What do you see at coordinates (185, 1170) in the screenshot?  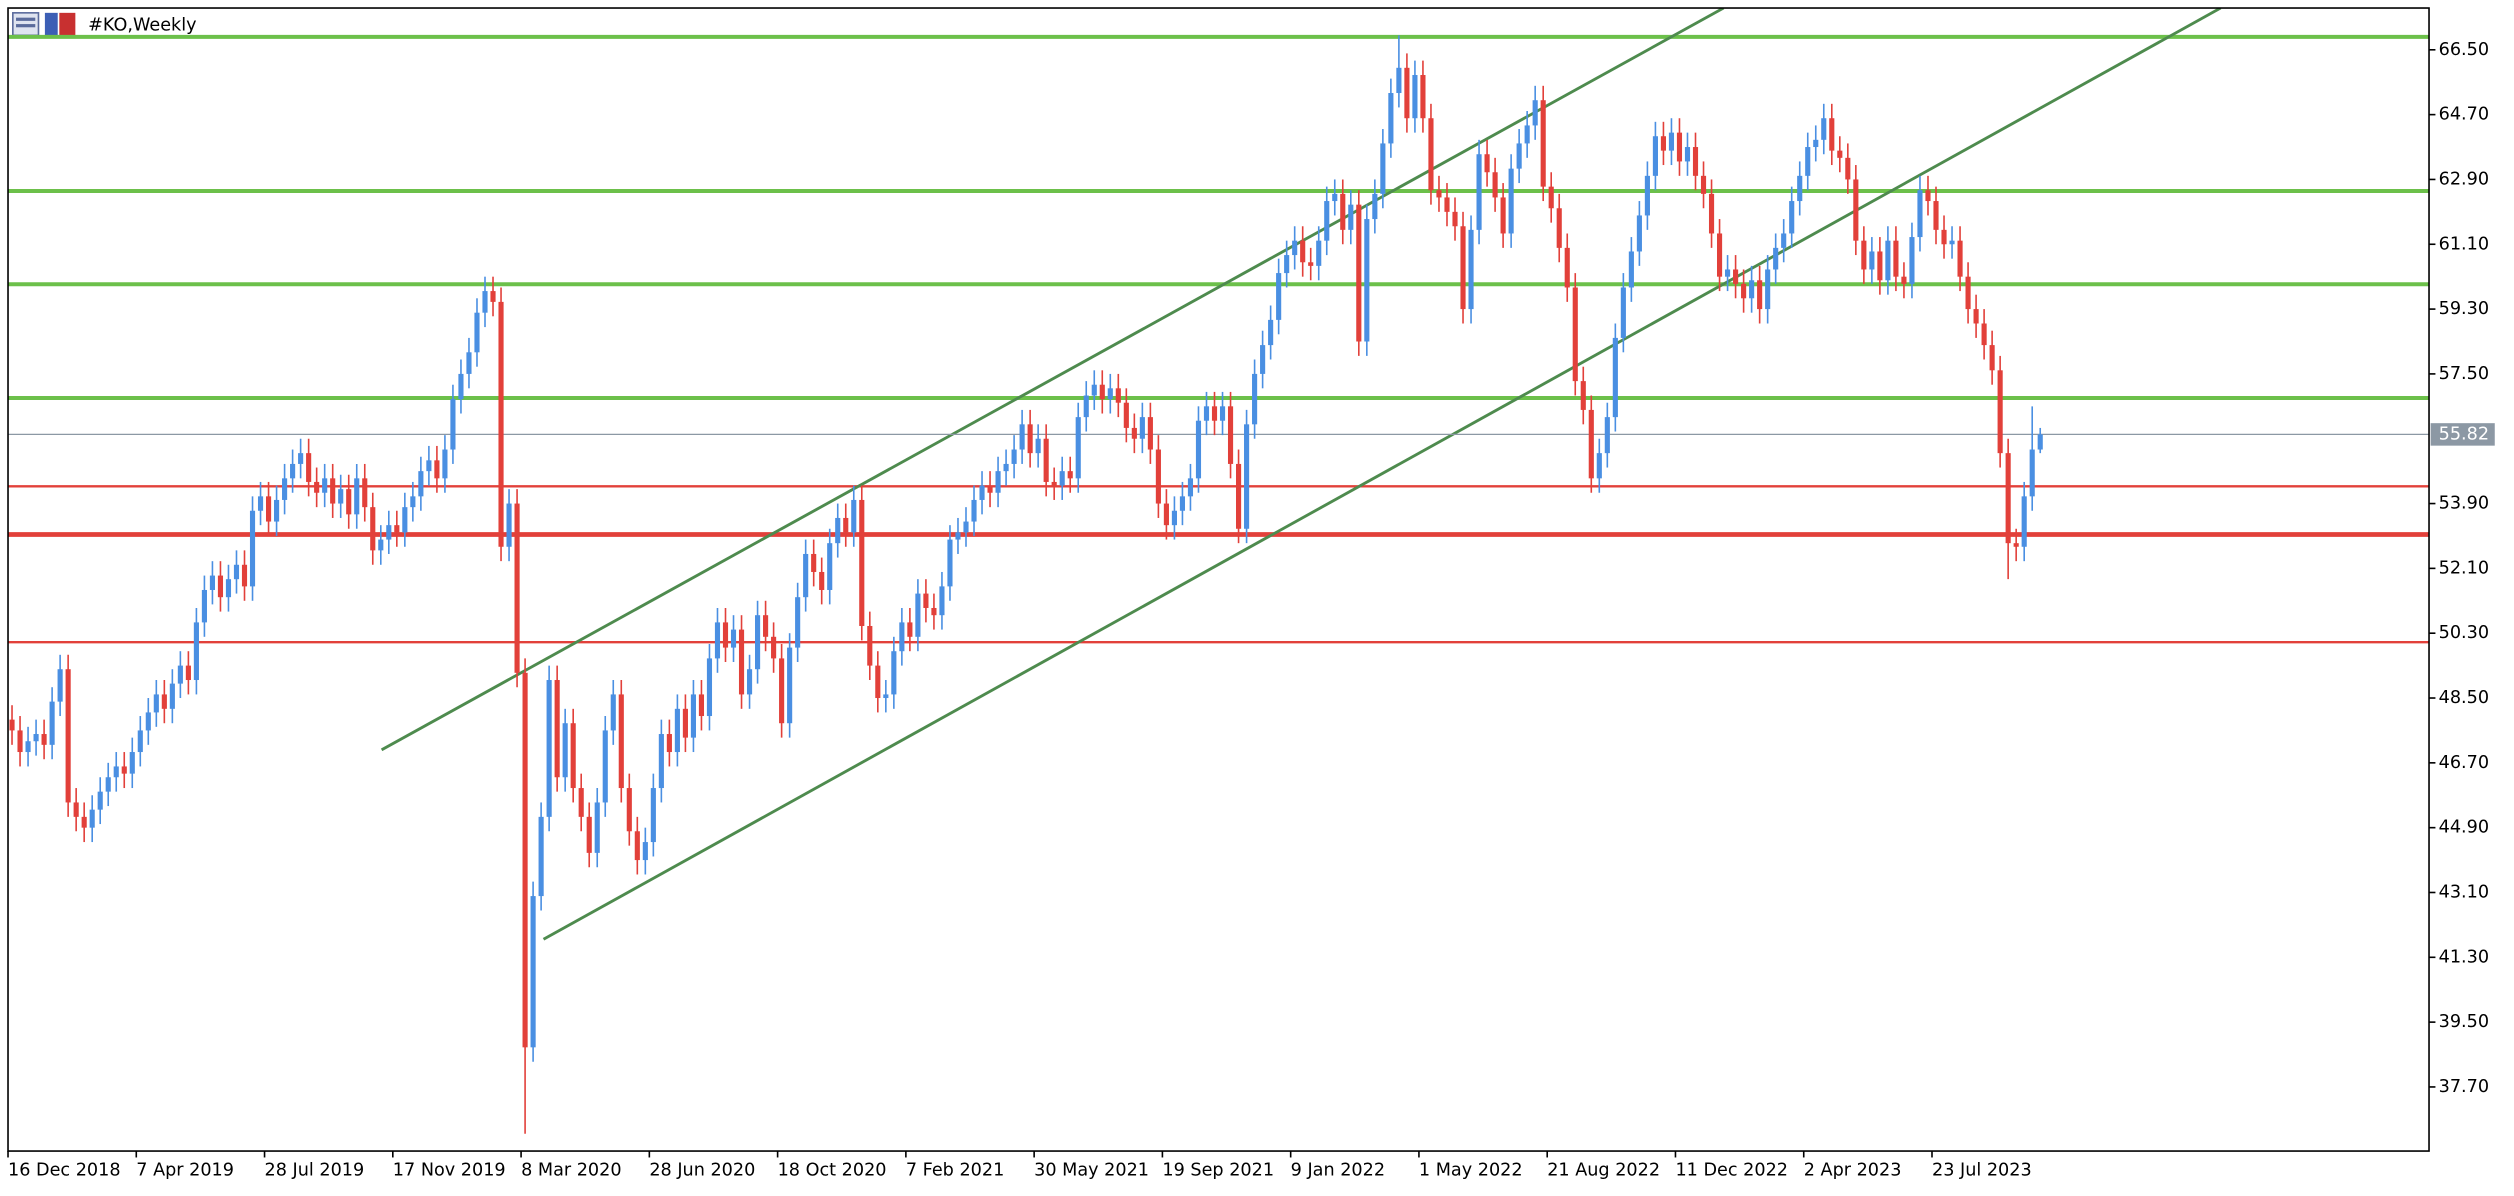 I see `x-tick-label: 7 Apr 2019` at bounding box center [185, 1170].